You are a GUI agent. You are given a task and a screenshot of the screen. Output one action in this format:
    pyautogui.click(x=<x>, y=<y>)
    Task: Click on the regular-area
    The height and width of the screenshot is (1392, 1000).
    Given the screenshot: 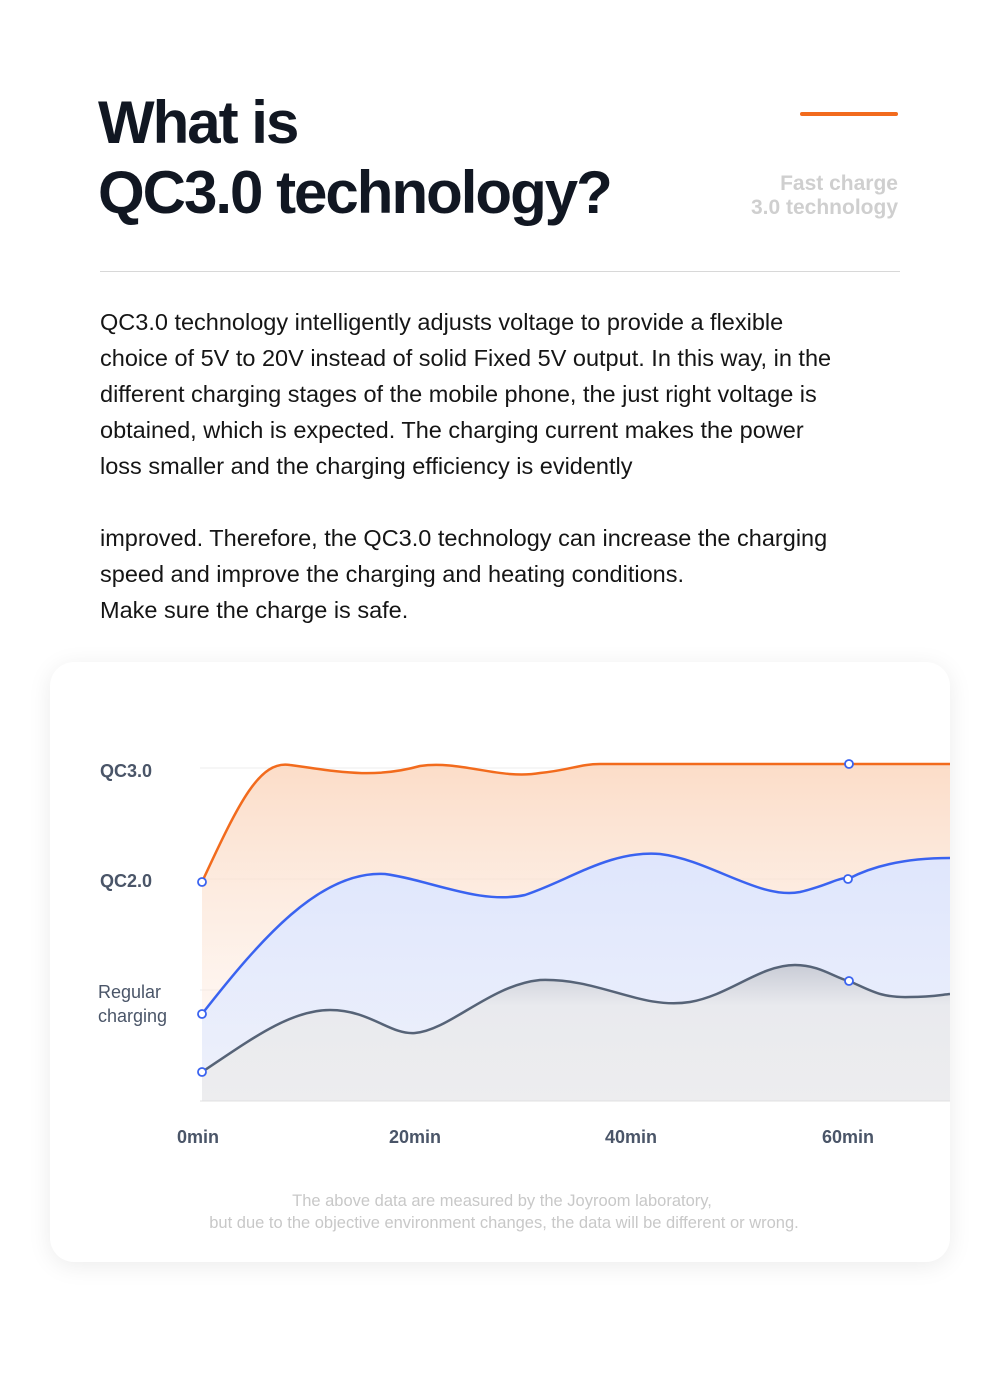 What is the action you would take?
    pyautogui.click(x=576, y=1033)
    